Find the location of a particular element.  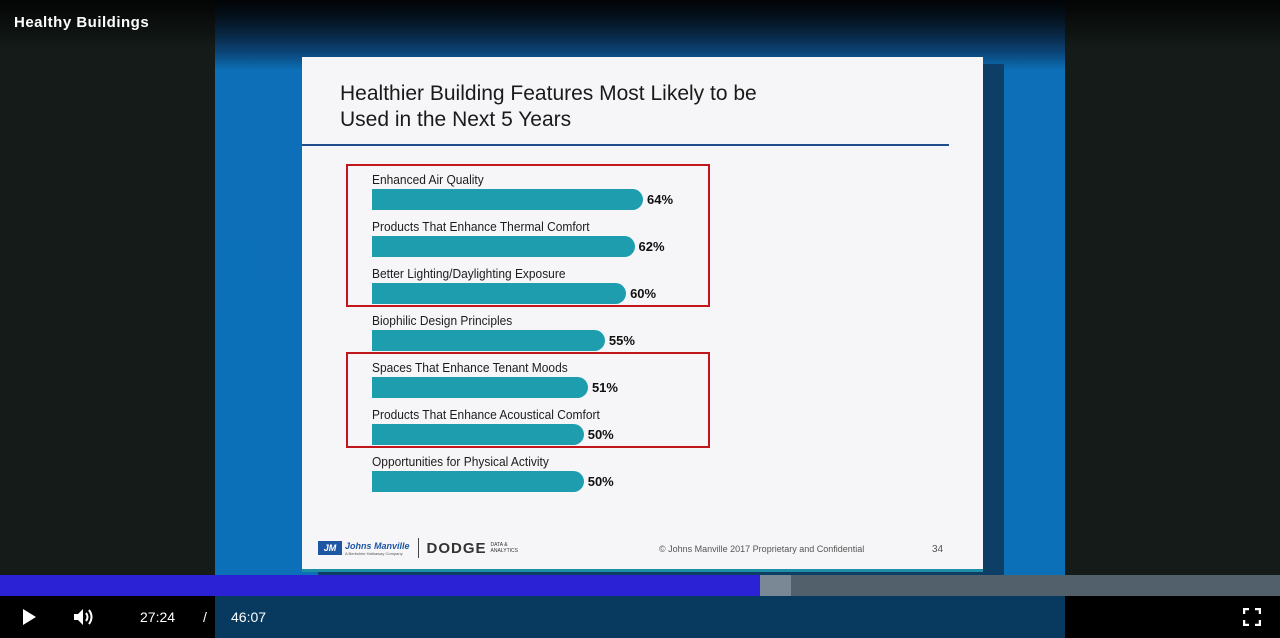

fullscreen-button is located at coordinates (1252, 617).